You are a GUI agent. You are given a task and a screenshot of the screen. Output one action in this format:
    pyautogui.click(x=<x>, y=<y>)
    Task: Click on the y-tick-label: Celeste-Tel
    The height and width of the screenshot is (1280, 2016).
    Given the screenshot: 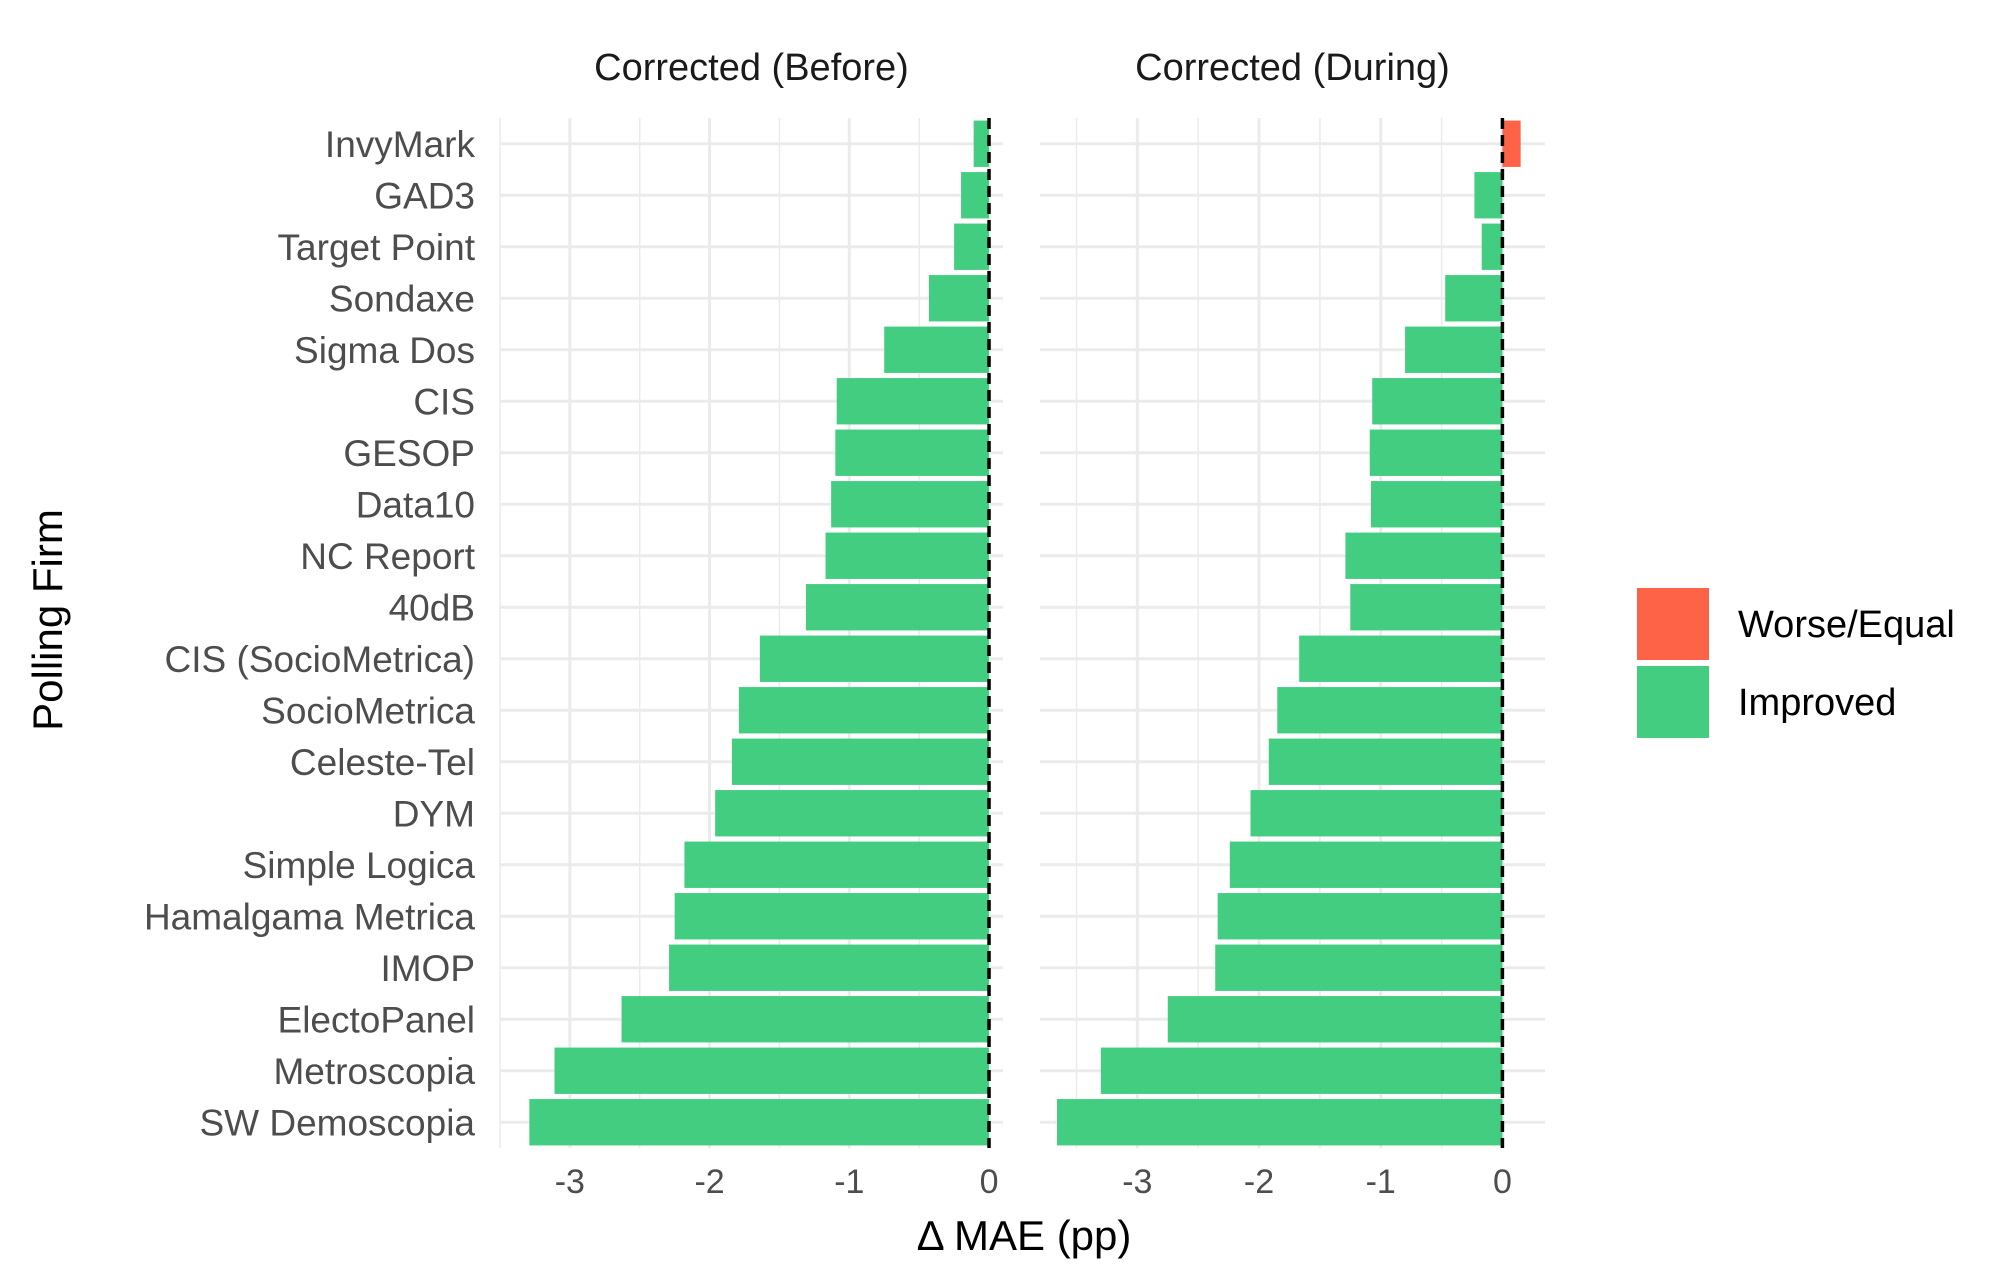 What is the action you would take?
    pyautogui.click(x=382, y=762)
    